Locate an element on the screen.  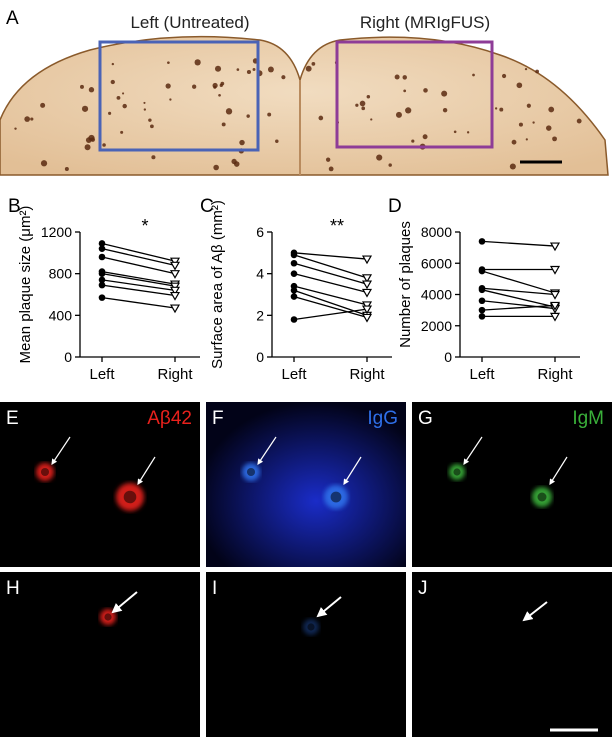
stain-label: Aβ42 is located at coordinates (169, 418).